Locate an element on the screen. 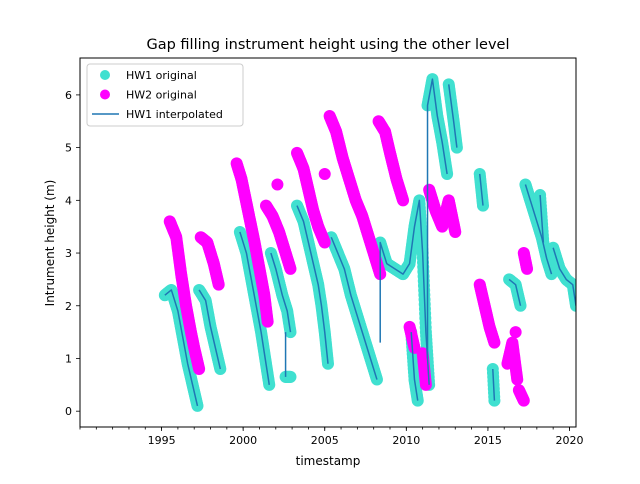  y-tick-label: 5 is located at coordinates (68, 148).